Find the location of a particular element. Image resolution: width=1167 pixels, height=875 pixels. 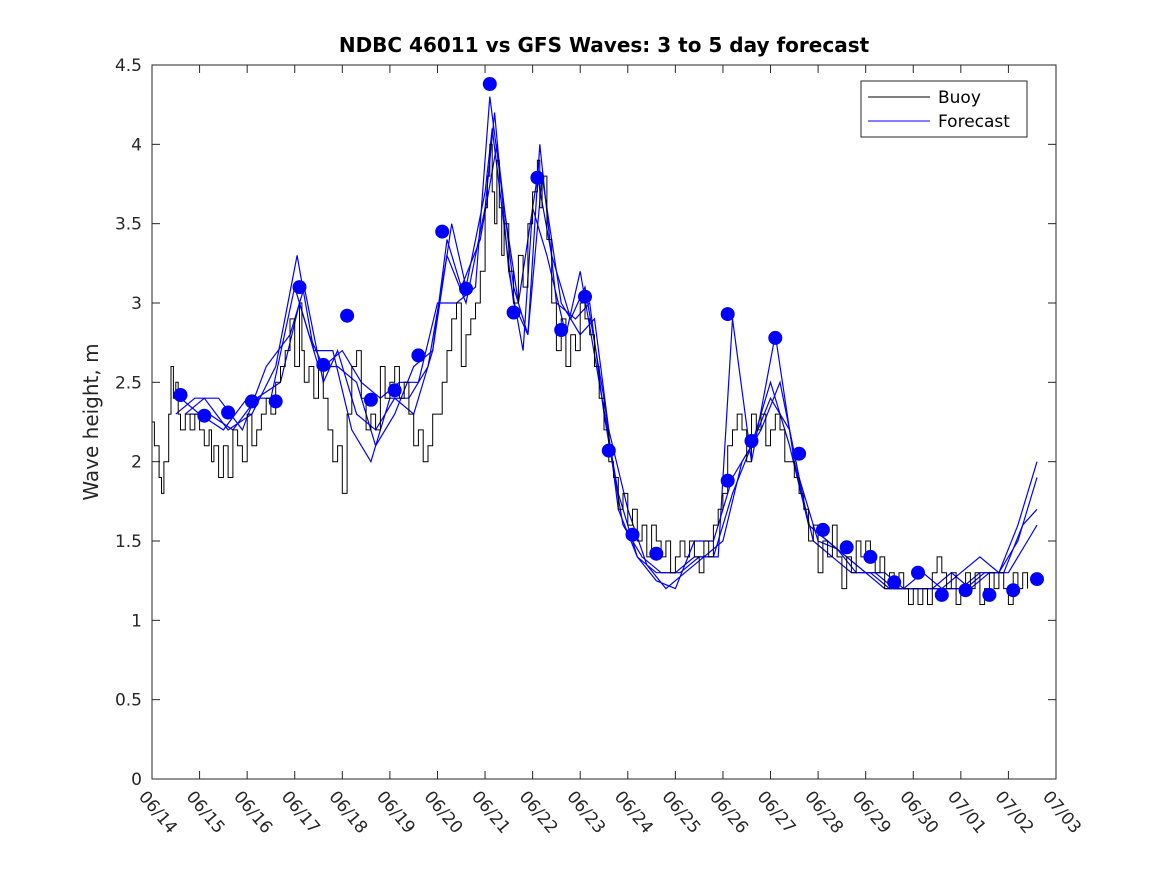

y-tick-label: 3.5 is located at coordinates (128, 225).